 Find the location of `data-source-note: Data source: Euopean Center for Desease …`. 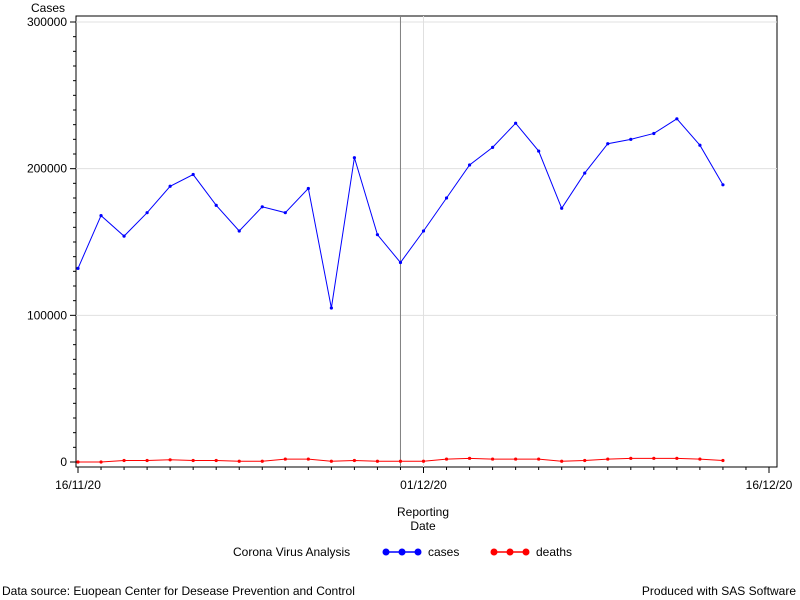

data-source-note: Data source: Euopean Center for Desease … is located at coordinates (178, 591).